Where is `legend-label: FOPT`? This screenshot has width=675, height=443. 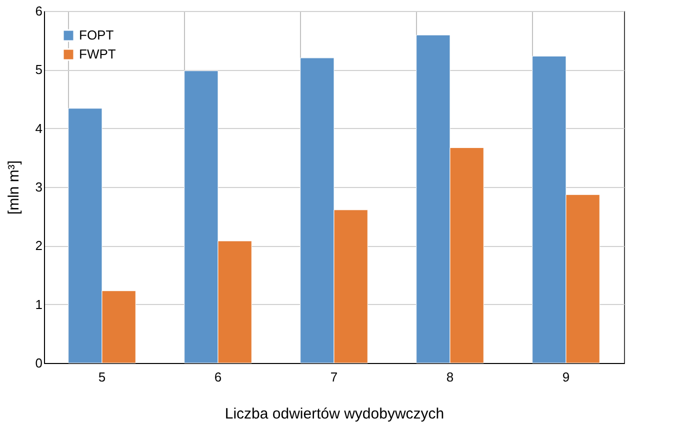 legend-label: FOPT is located at coordinates (96, 35).